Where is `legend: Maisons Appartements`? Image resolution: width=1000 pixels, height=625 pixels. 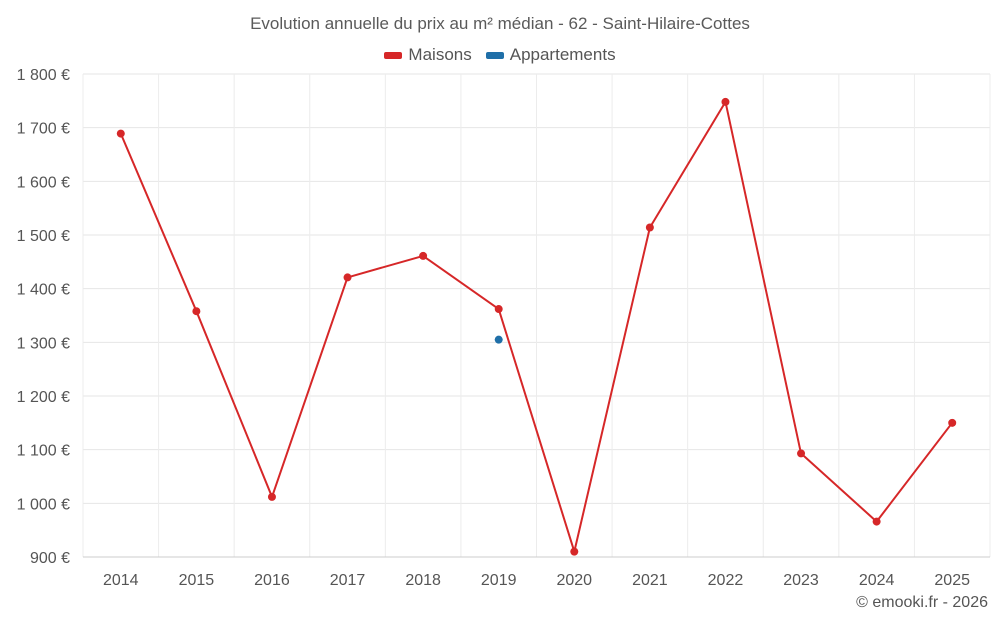 legend: Maisons Appartements is located at coordinates (500, 55).